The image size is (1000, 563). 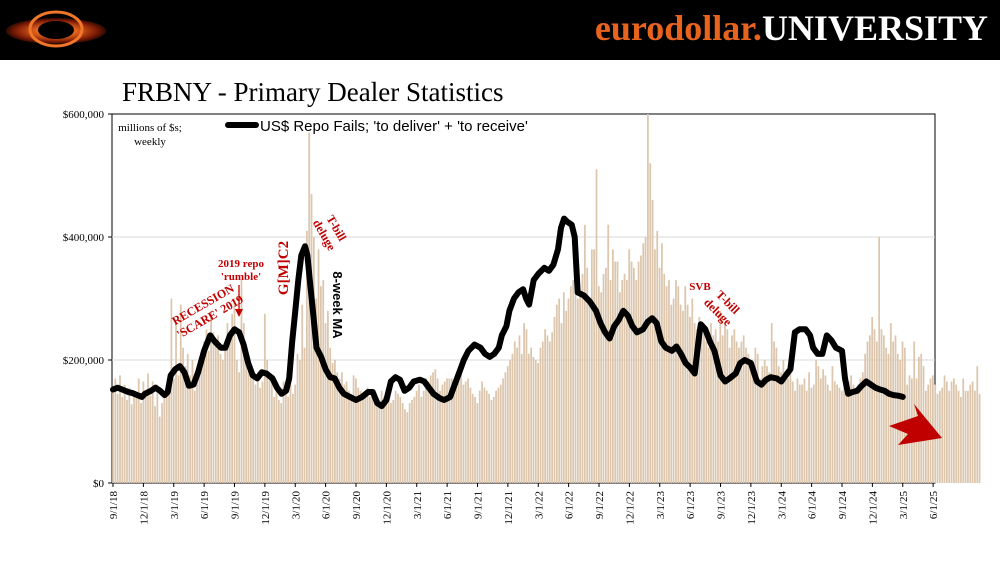 I want to click on x-tick-label: 3/1/25, so click(x=904, y=505).